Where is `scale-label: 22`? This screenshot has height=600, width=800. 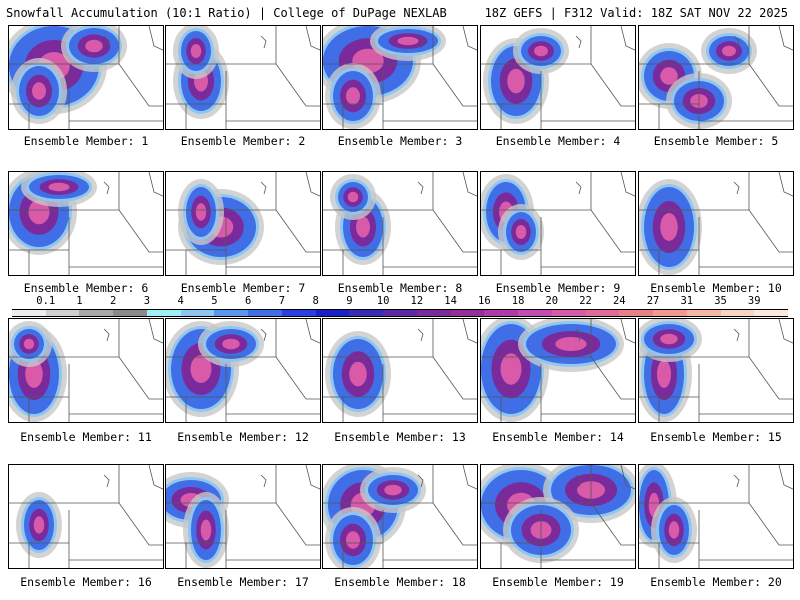
scale-label: 22 is located at coordinates (585, 301).